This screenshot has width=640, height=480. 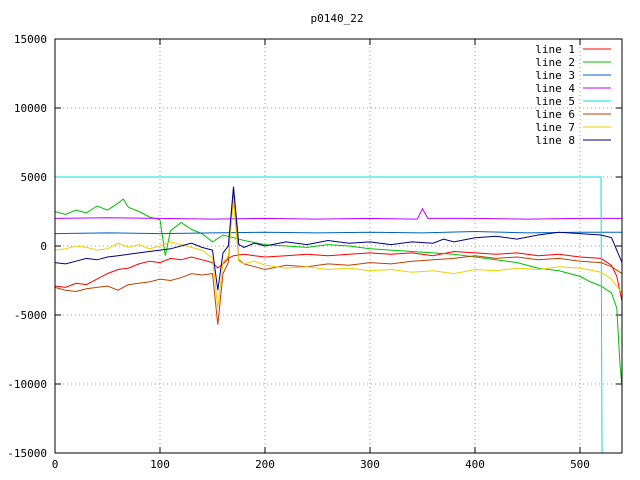 I want to click on y-tick-label: -15000, so click(x=27, y=453).